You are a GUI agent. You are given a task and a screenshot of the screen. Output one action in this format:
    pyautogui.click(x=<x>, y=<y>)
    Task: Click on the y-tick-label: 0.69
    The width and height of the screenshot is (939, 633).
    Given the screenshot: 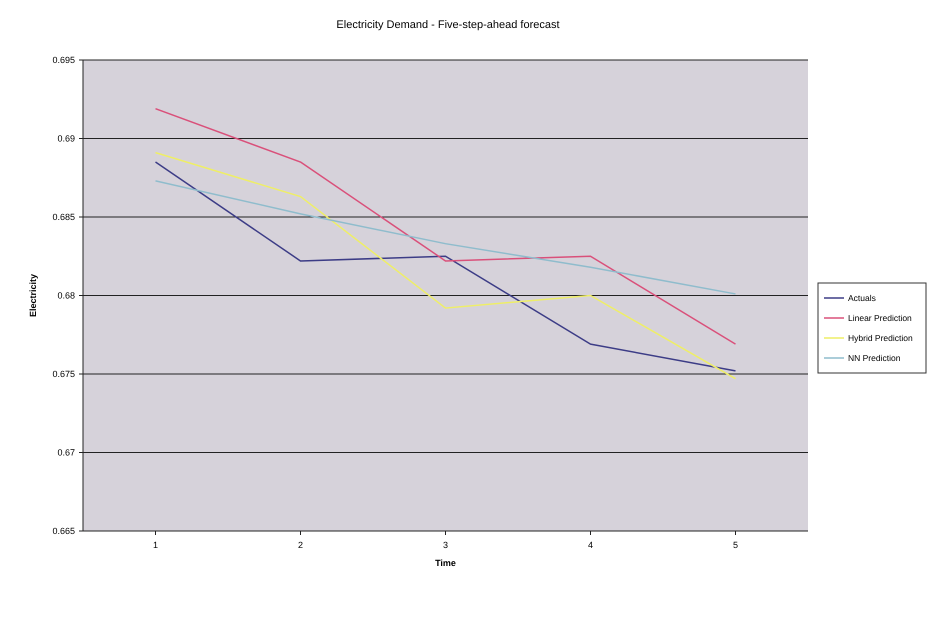 What is the action you would take?
    pyautogui.click(x=66, y=139)
    